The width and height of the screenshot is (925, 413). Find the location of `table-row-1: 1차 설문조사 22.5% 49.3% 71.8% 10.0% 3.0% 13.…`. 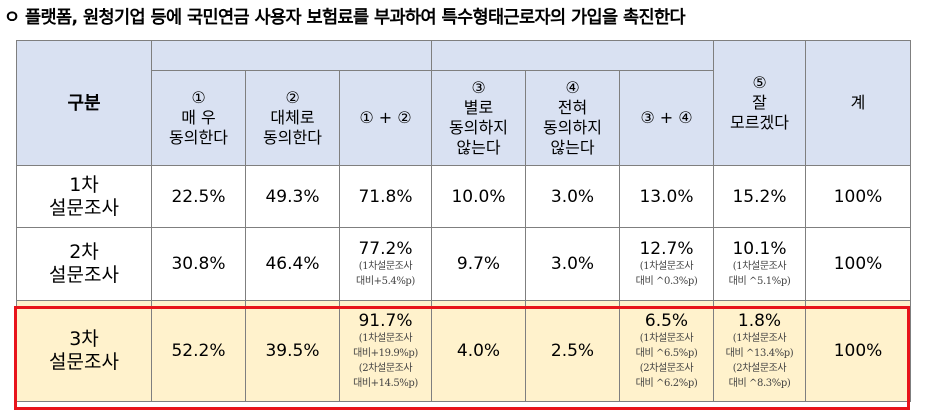

table-row-1: 1차 설문조사 22.5% 49.3% 71.8% 10.0% 3.0% 13.… is located at coordinates (463, 196).